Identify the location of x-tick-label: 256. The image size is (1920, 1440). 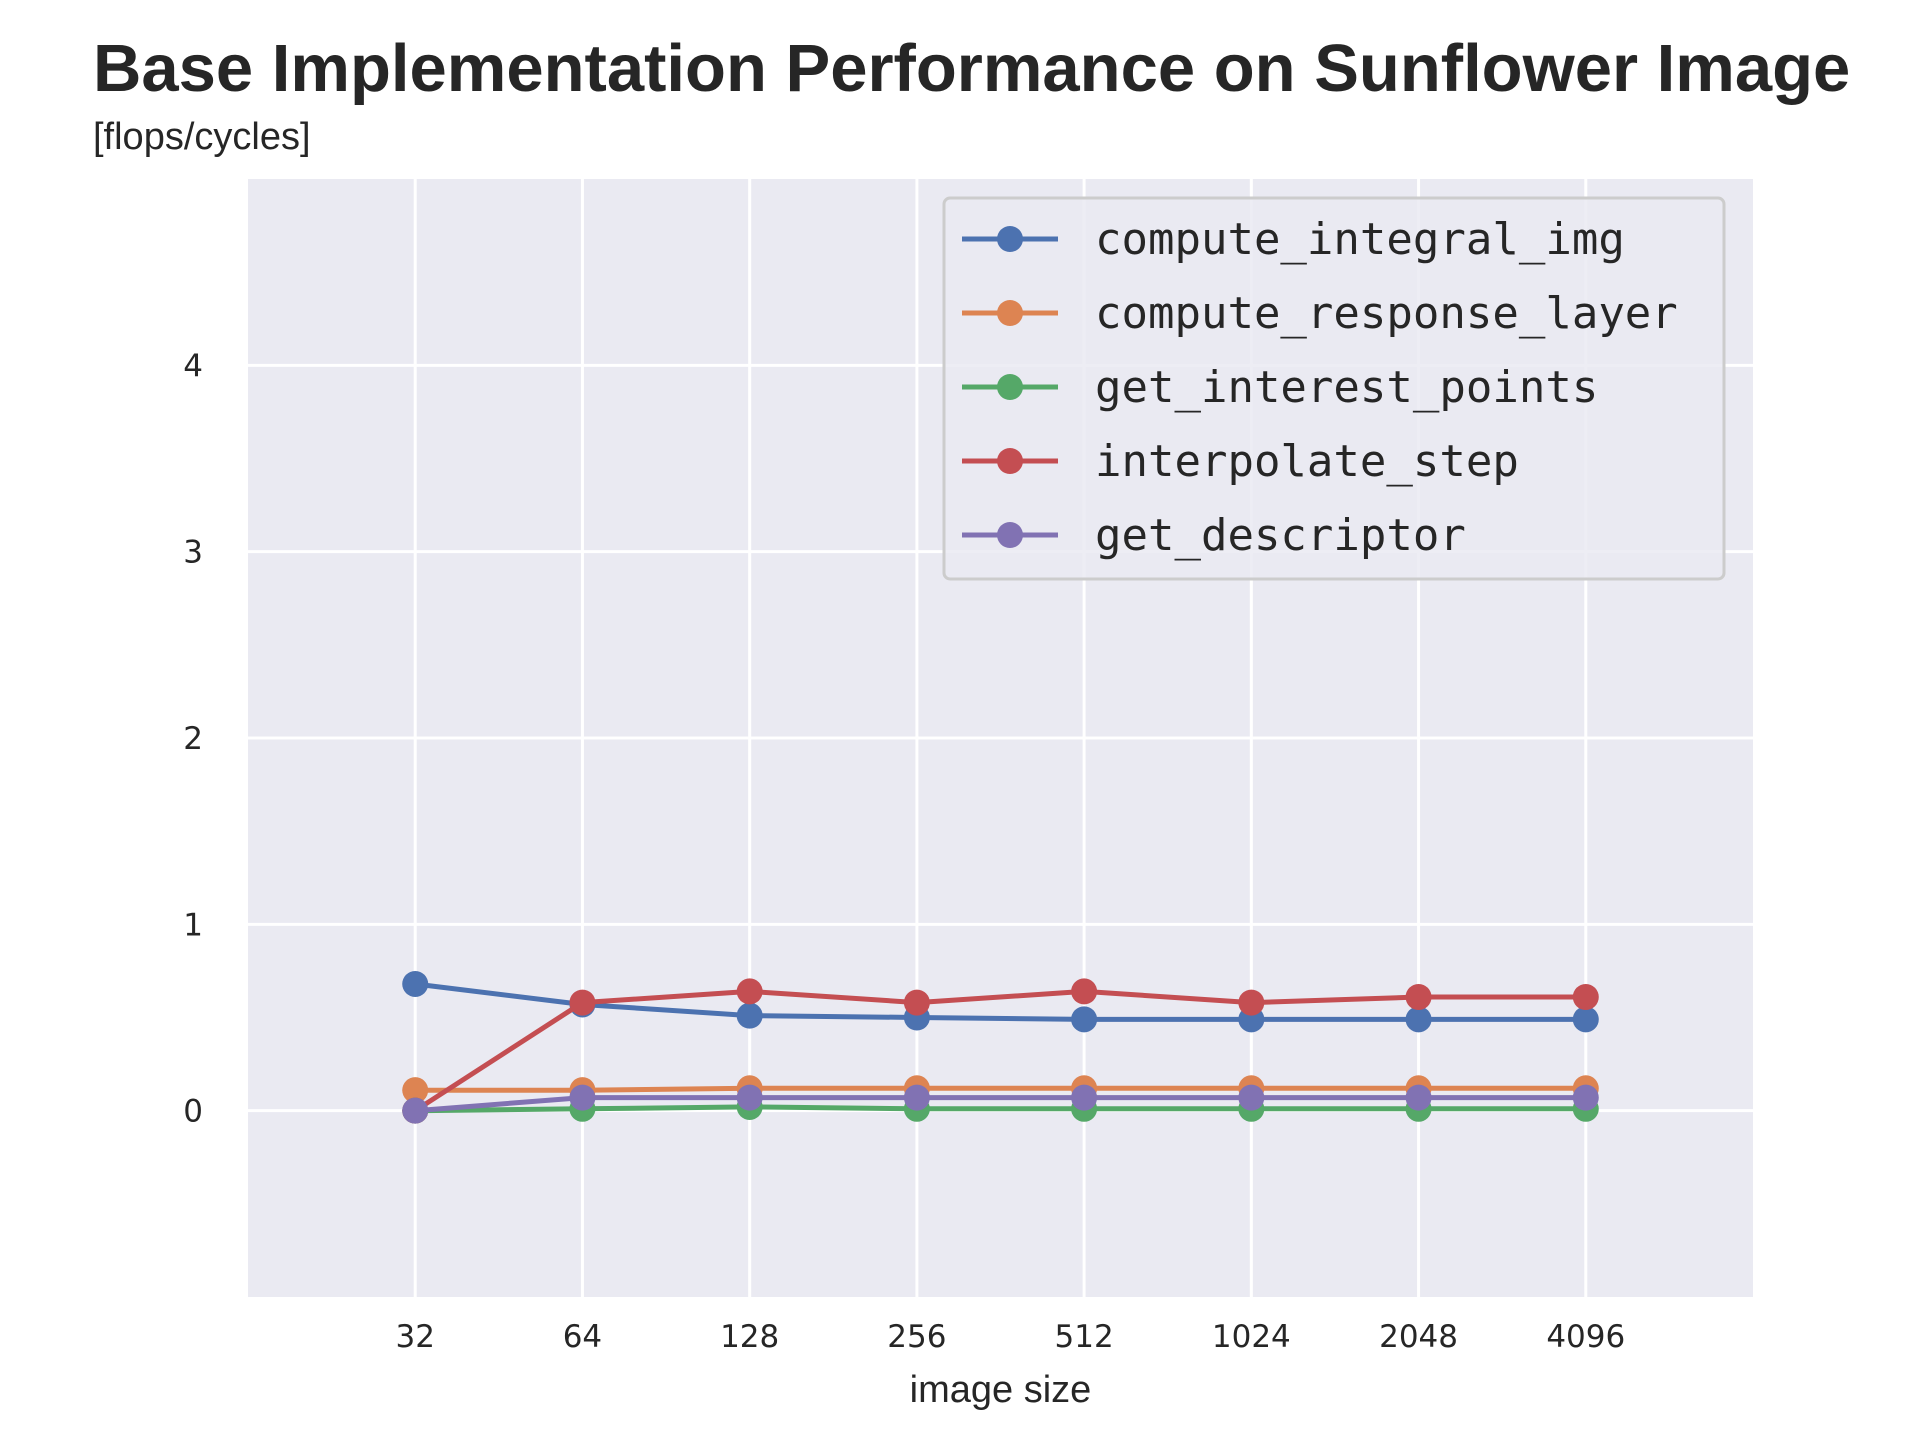
(916, 1337).